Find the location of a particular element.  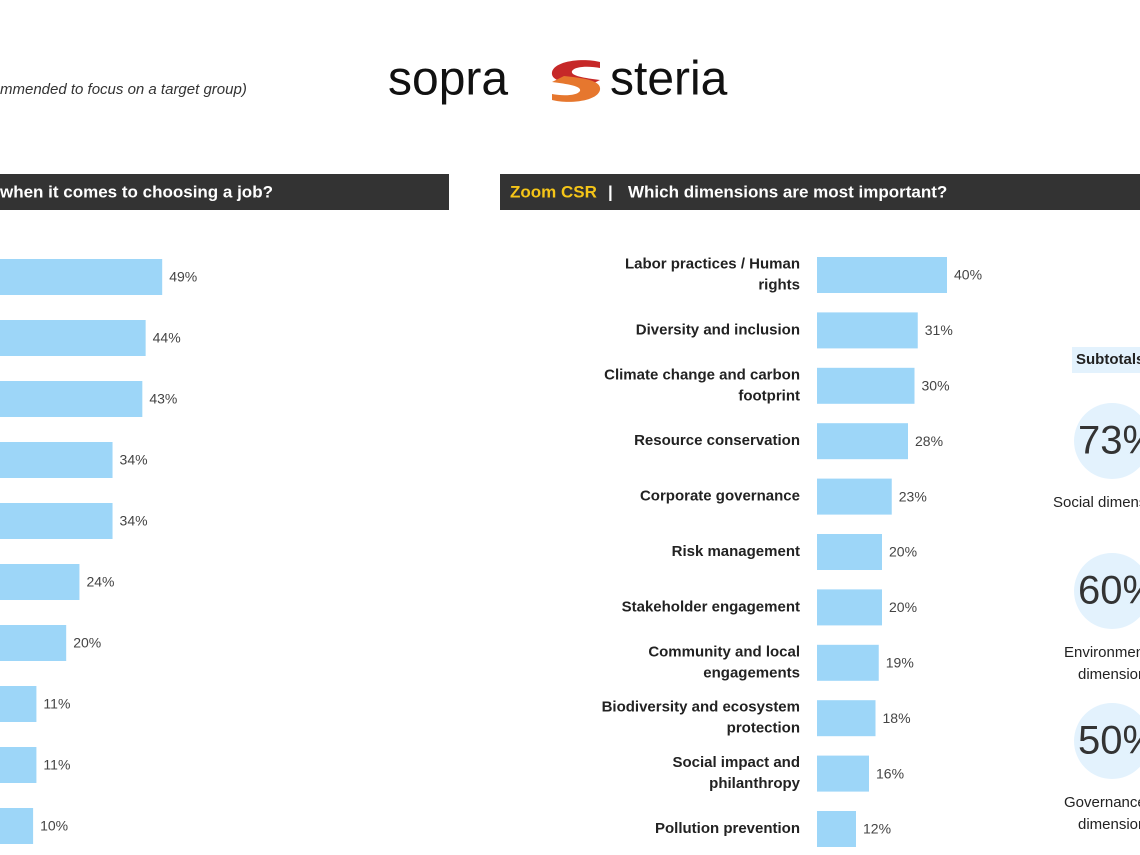

category-label: Climate change and carbon footprint is located at coordinates (702, 385).